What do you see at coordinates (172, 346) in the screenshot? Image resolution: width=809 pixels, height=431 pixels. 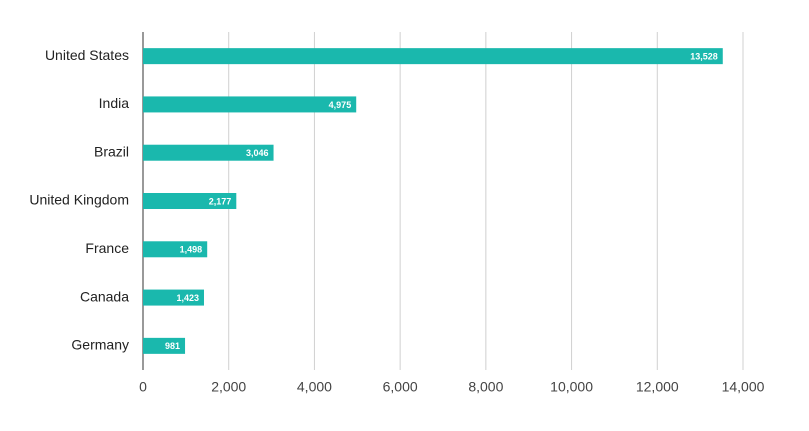 I see `value-label: 981` at bounding box center [172, 346].